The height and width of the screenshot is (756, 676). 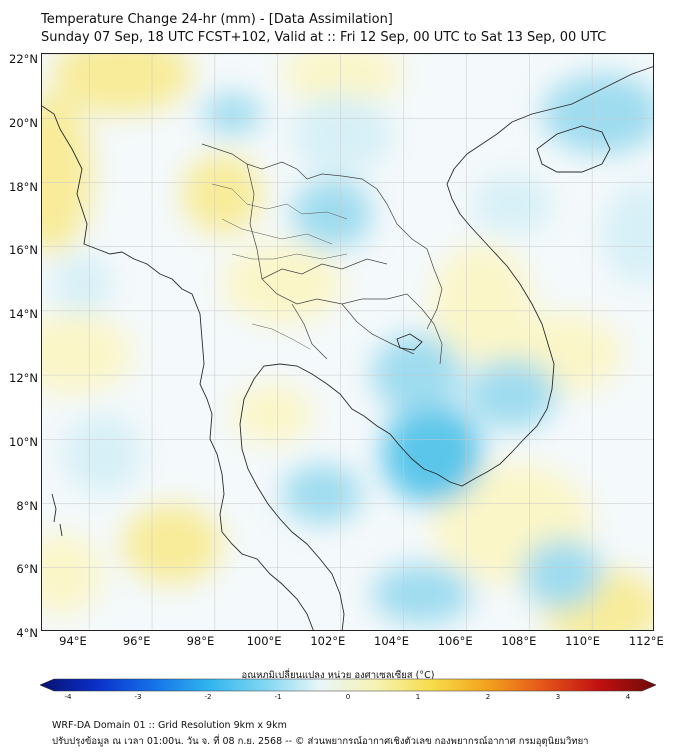 I want to click on colorbar-tick-label: -2, so click(x=208, y=697).